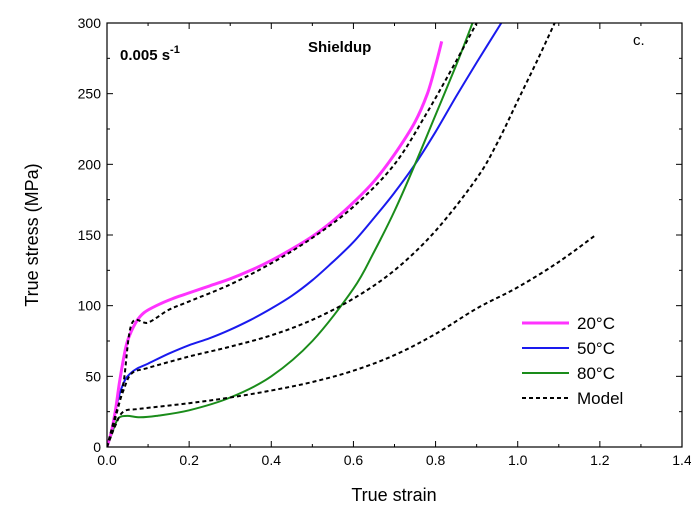 The image size is (691, 508). Describe the element at coordinates (189, 460) in the screenshot. I see `x-tick-label: 0.2` at that location.